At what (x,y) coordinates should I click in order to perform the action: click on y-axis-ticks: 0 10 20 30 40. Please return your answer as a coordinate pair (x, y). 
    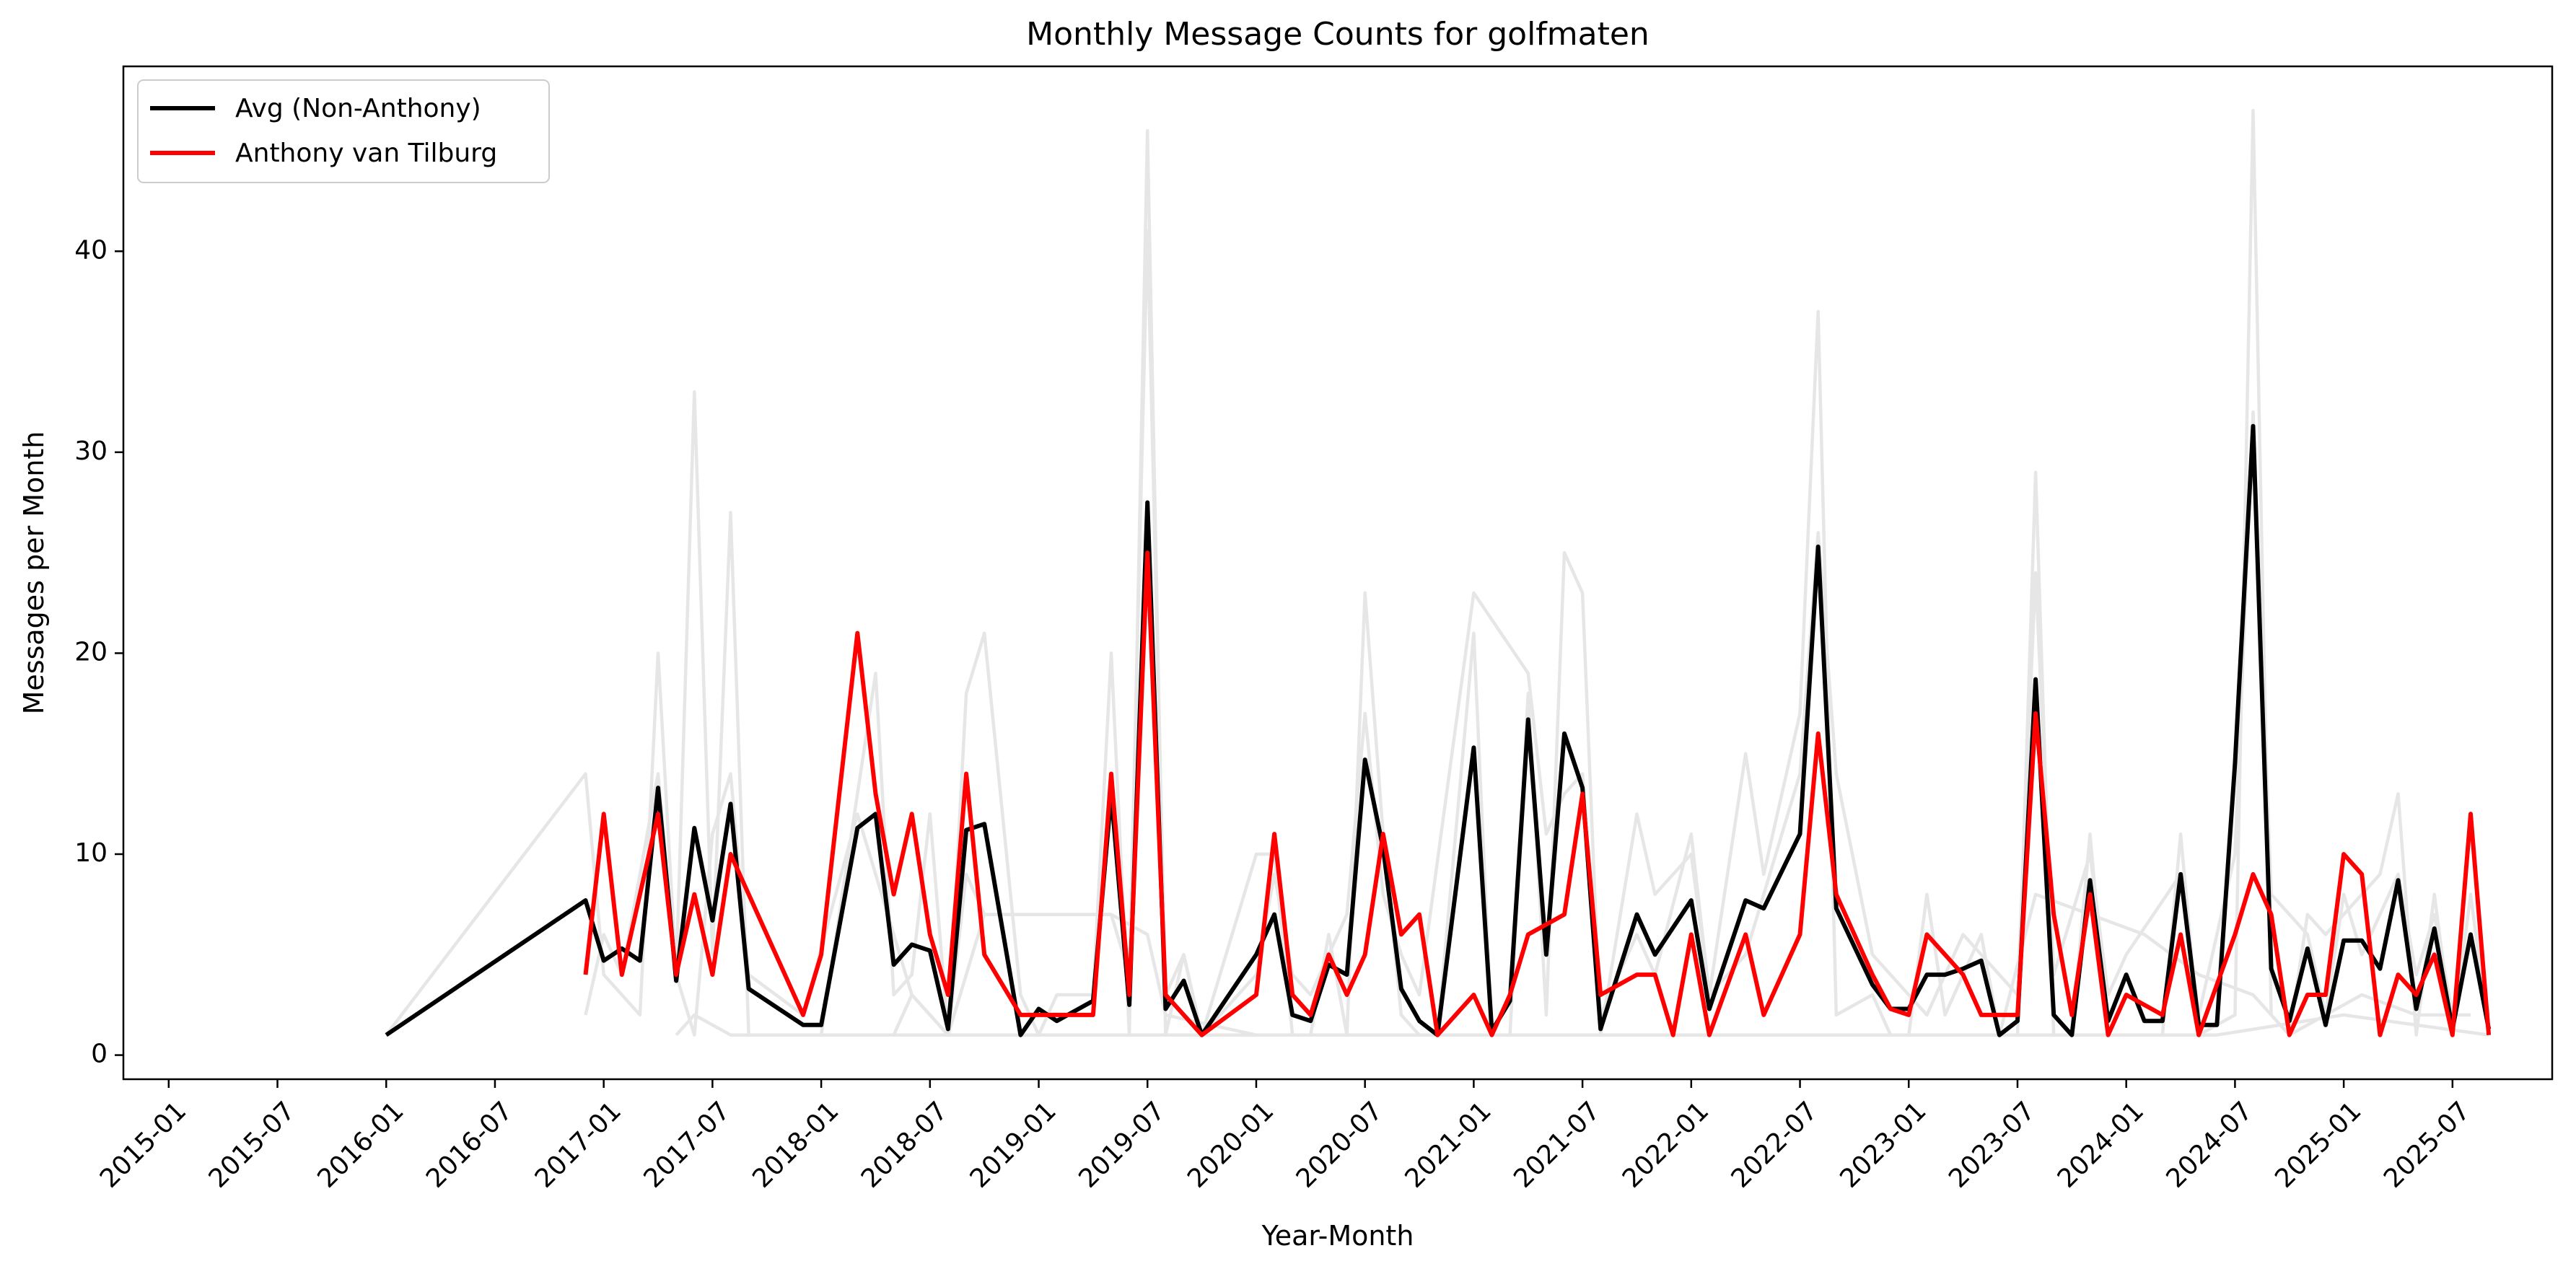
    Looking at the image, I should click on (99, 652).